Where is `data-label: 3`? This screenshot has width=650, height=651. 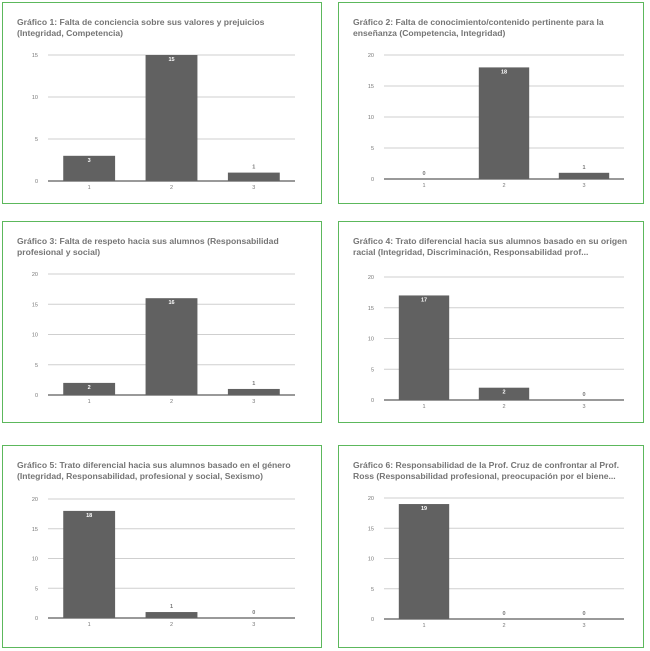 data-label: 3 is located at coordinates (89, 161).